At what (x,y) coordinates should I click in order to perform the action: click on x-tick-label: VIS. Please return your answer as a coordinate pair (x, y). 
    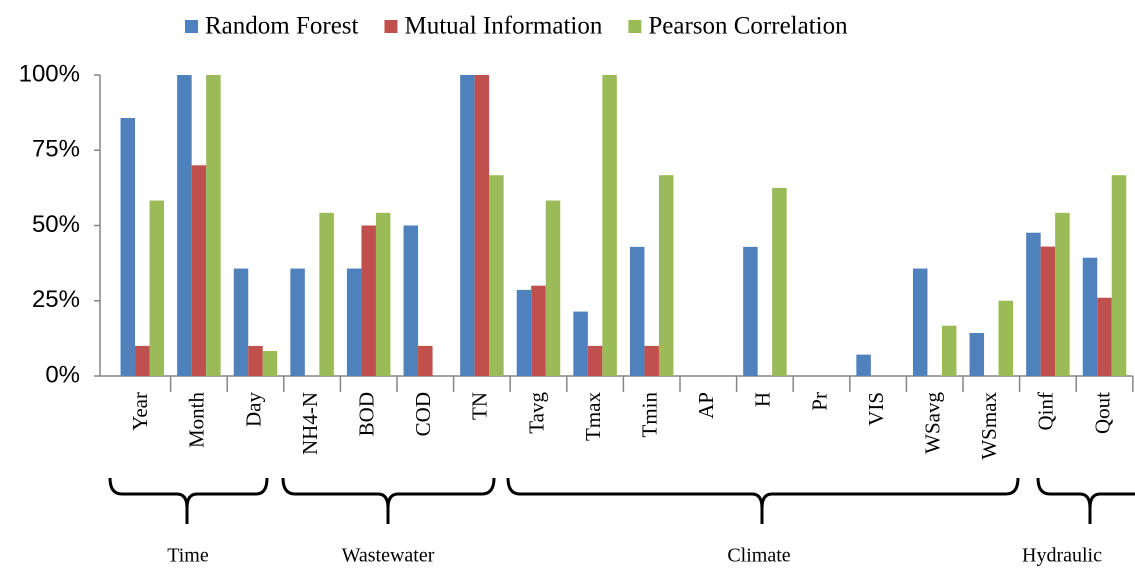
    Looking at the image, I should click on (876, 409).